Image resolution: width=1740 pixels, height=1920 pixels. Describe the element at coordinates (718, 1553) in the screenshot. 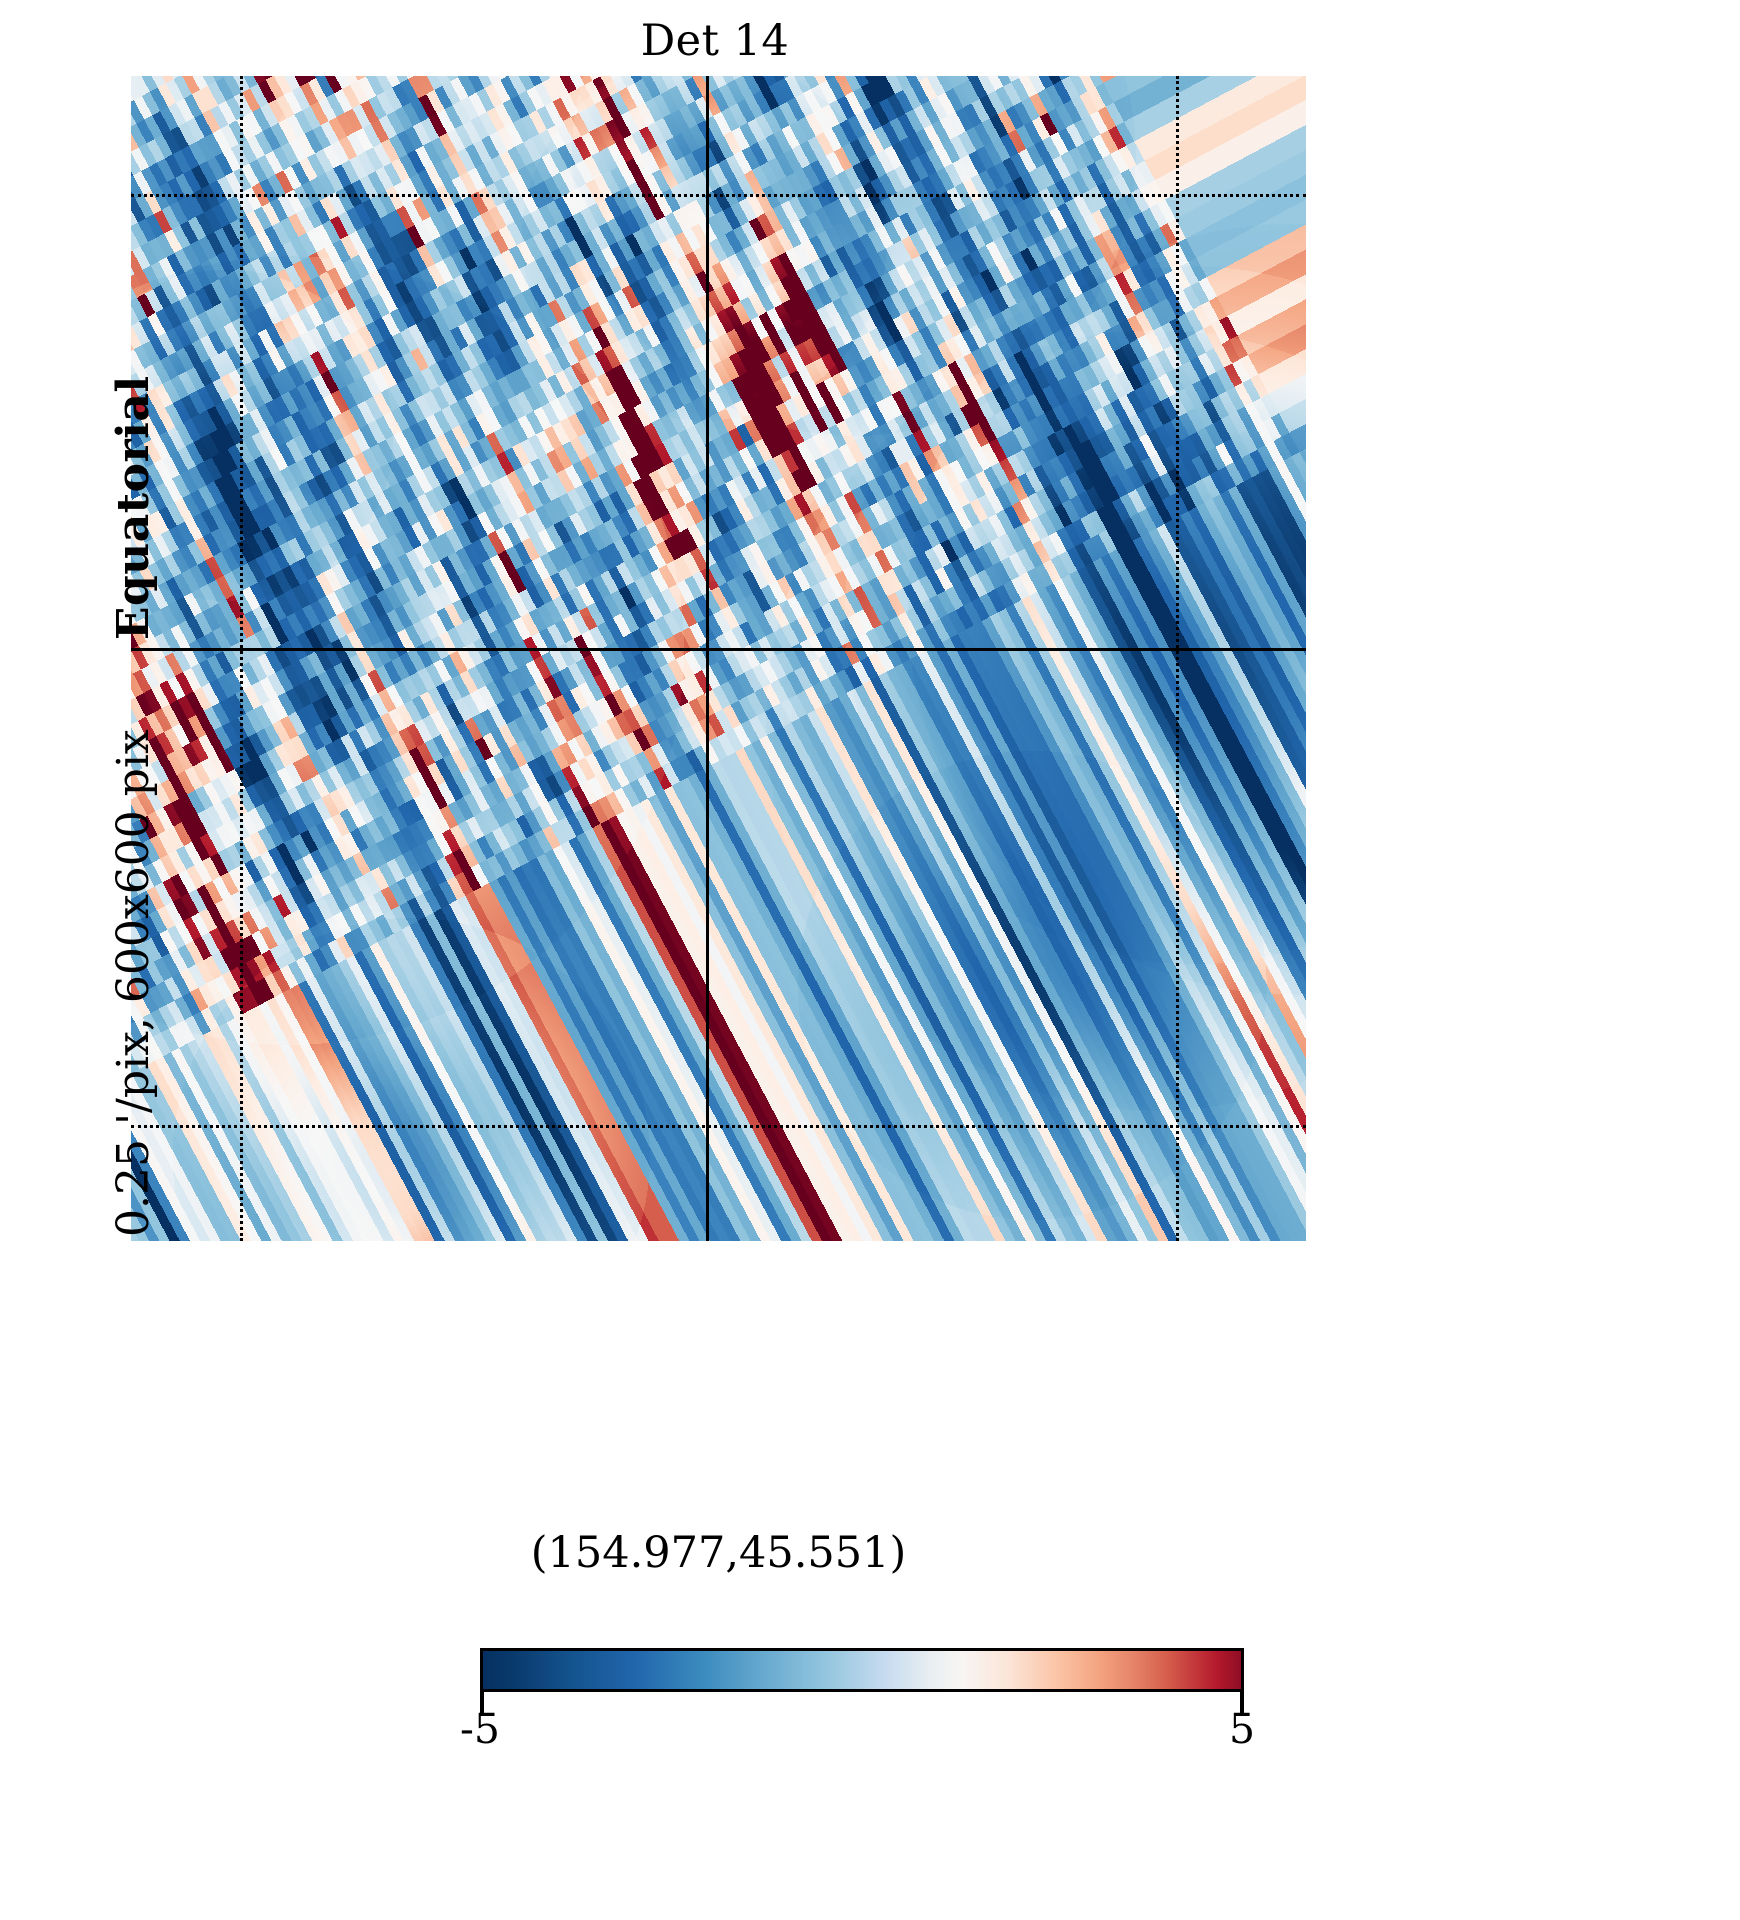

I see `x-axis-label-field-center: (154.977,45.551)` at that location.